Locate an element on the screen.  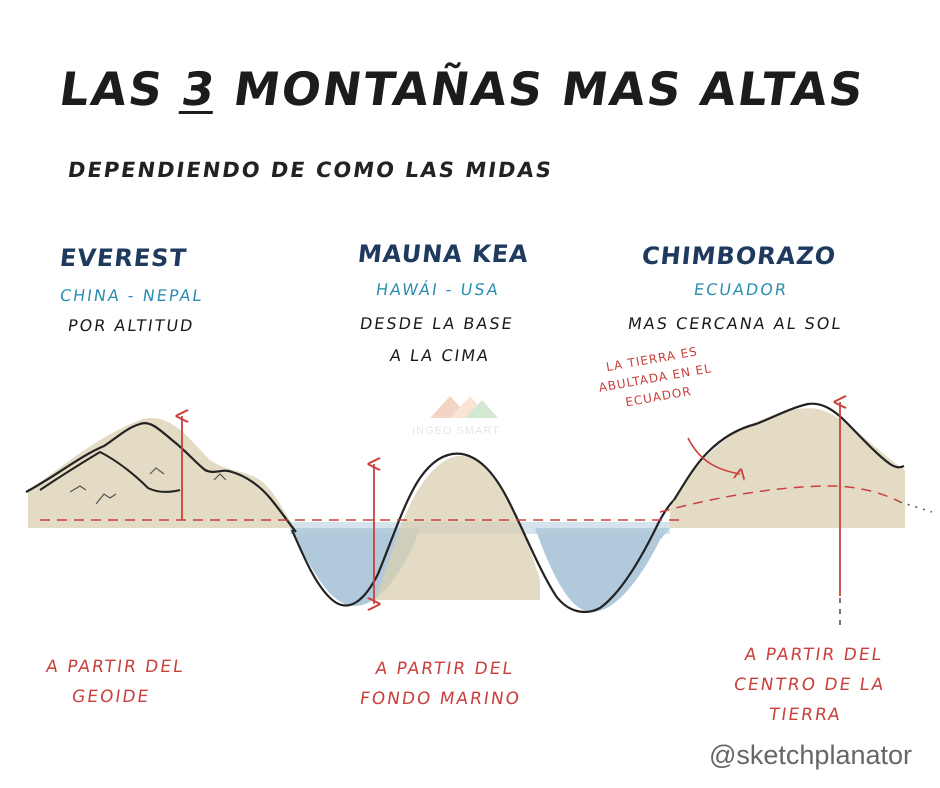
everest-land is located at coordinates (161, 473).